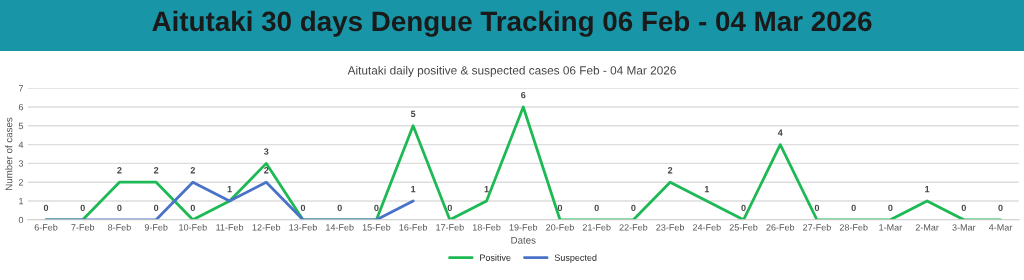 This screenshot has width=1024, height=280. What do you see at coordinates (21, 144) in the screenshot?
I see `y-tick-label: 4` at bounding box center [21, 144].